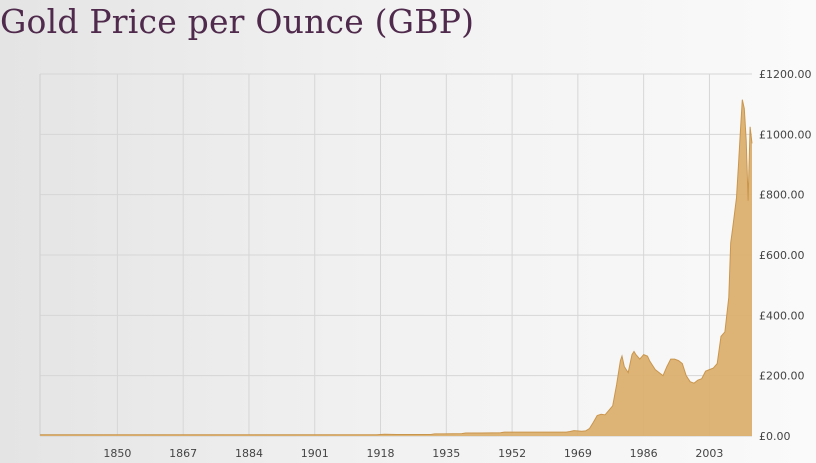 This screenshot has width=816, height=463. Describe the element at coordinates (315, 453) in the screenshot. I see `x-tick-label: 1901` at that location.